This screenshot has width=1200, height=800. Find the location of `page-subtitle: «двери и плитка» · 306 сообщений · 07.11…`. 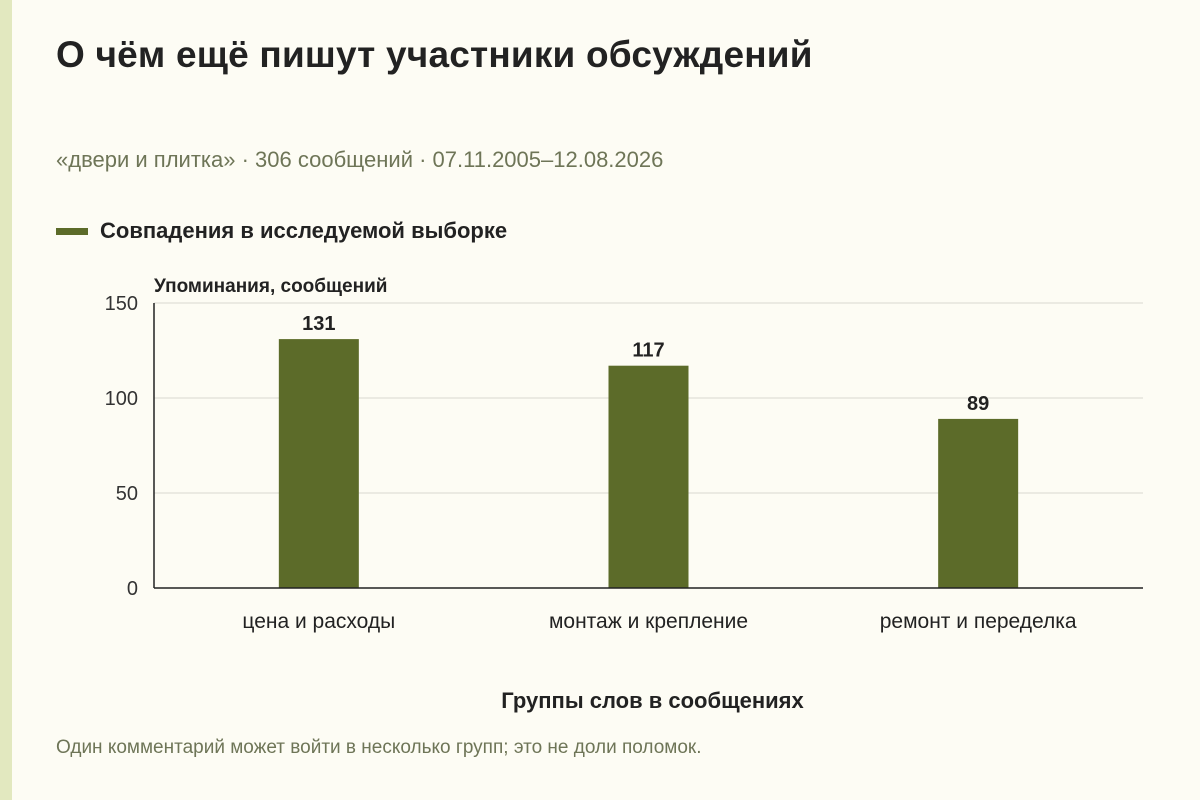

page-subtitle: «двери и плитка» · 306 сообщений · 07.11… is located at coordinates (360, 159).